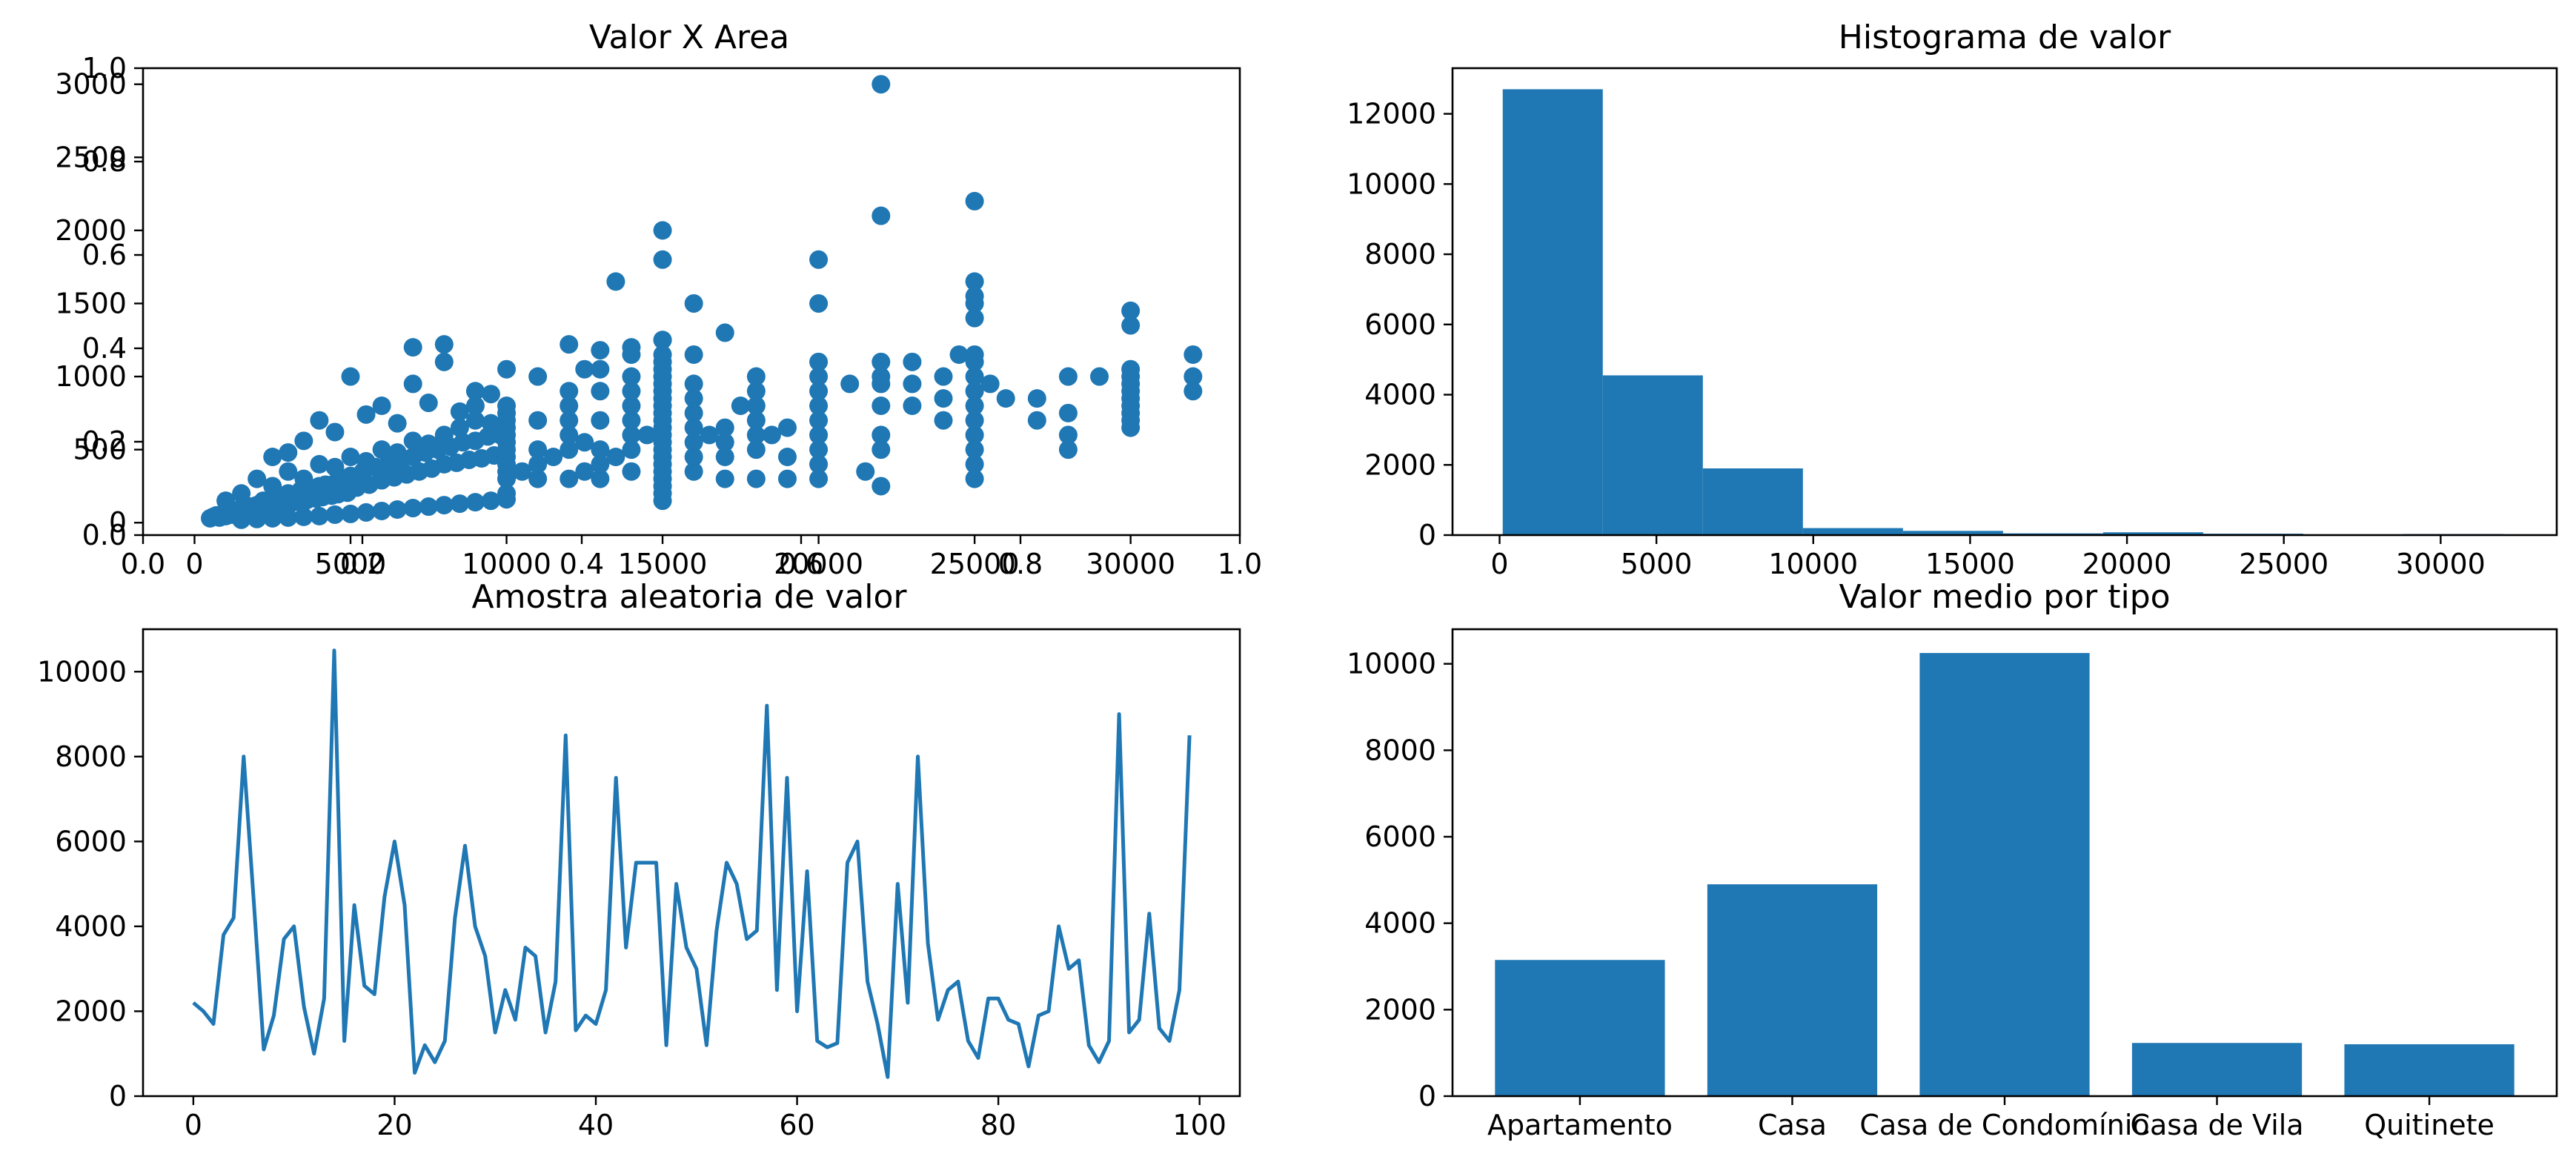 The image size is (2576, 1171). I want to click on scatter-xtick-label: 20000, so click(818, 564).